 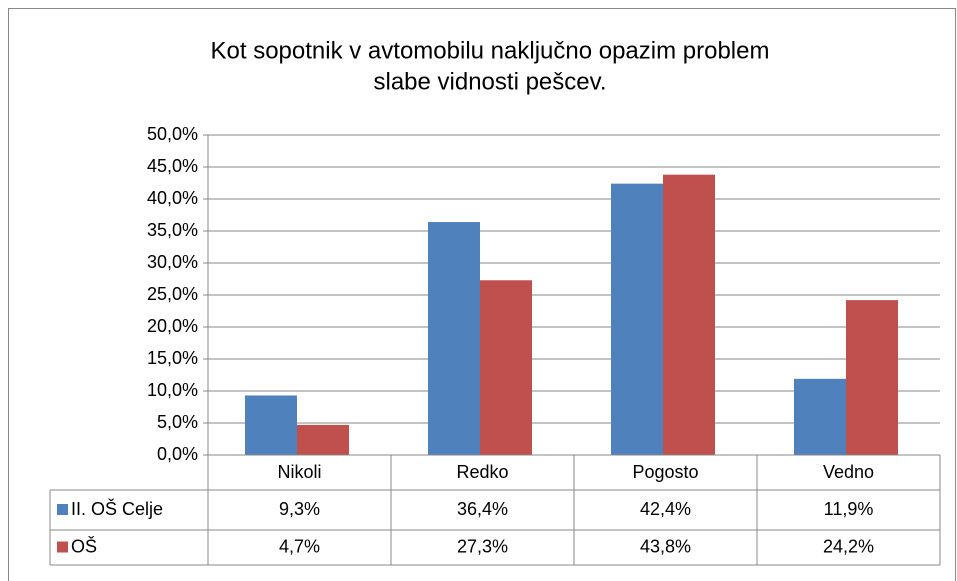 I want to click on y-tick-label: 35,0%, so click(x=172, y=230).